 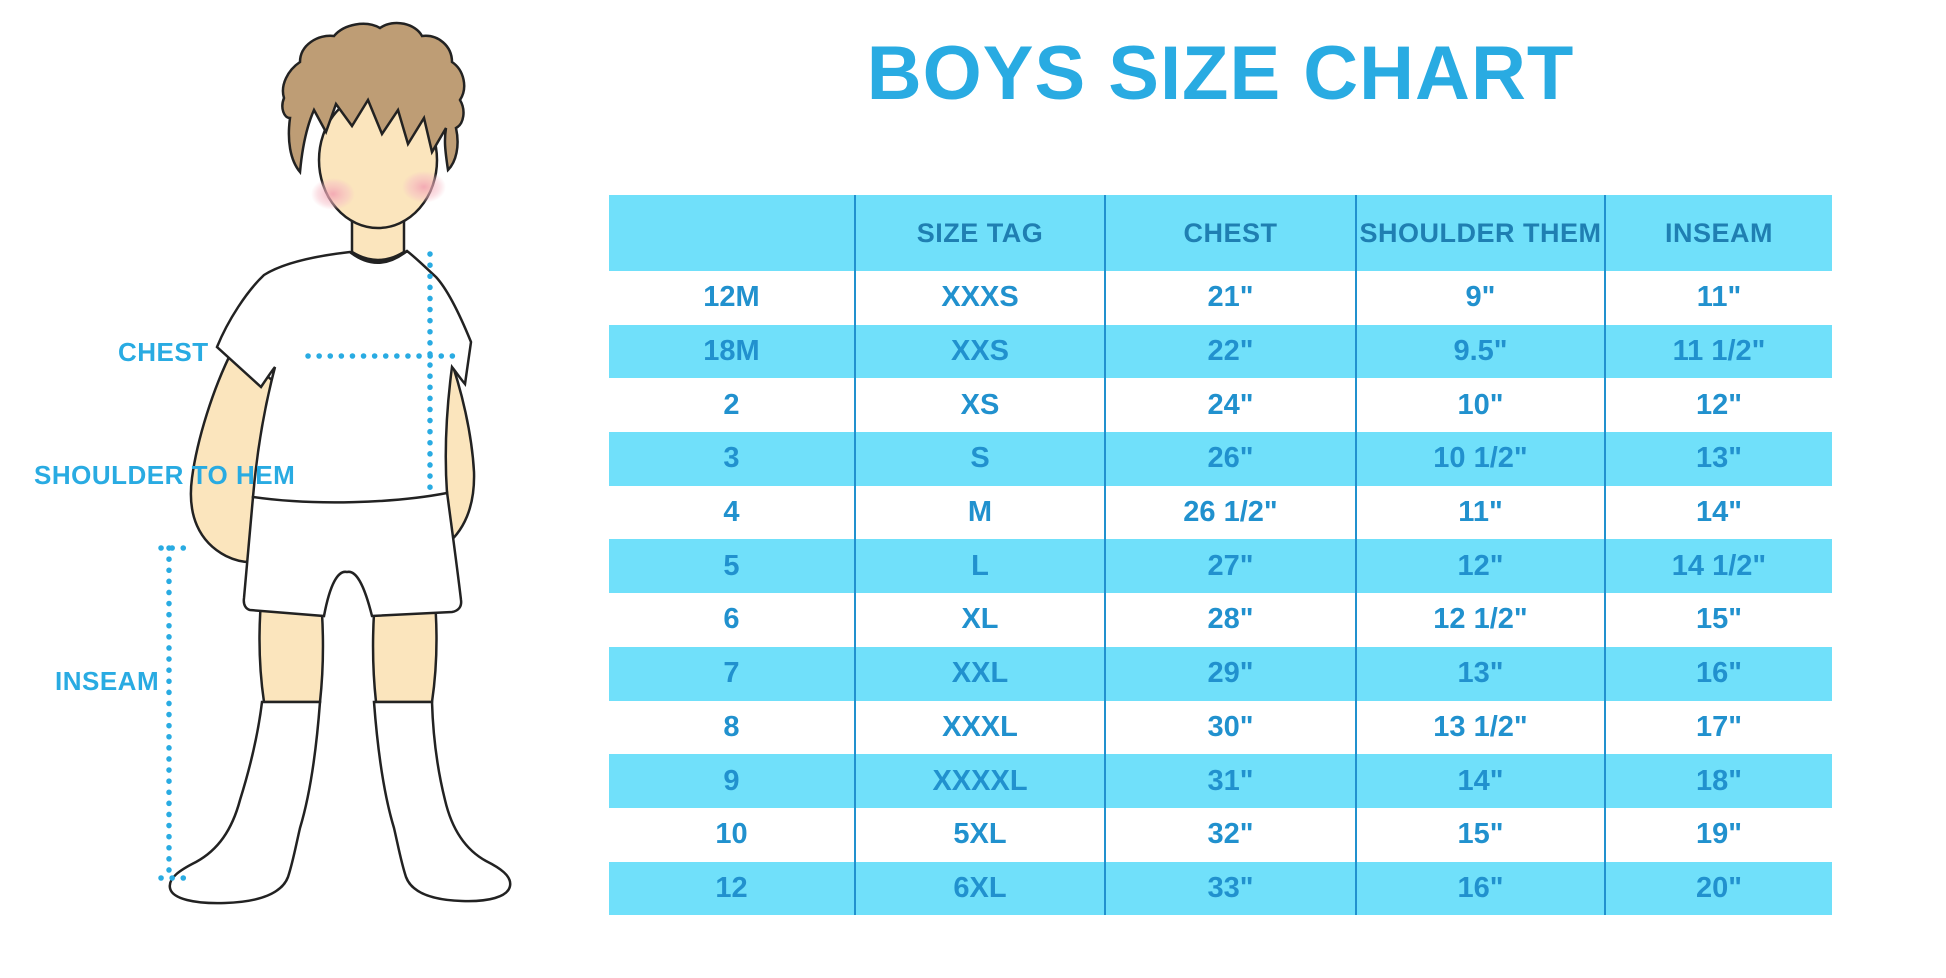 I want to click on boy-right-sock, so click(x=442, y=801).